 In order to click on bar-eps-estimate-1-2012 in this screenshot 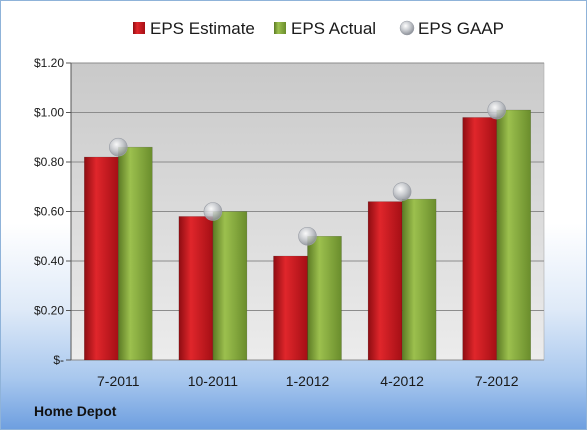, I will do `click(290, 308)`.